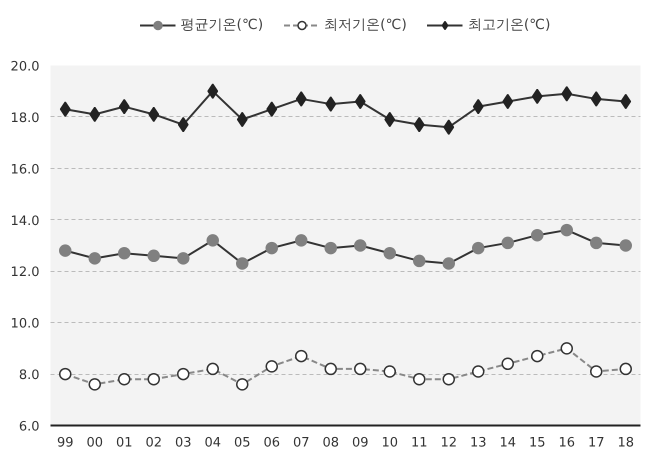 This screenshot has width=662, height=473. What do you see at coordinates (365, 25) in the screenshot?
I see `legend-label: 최저기온(℃)` at bounding box center [365, 25].